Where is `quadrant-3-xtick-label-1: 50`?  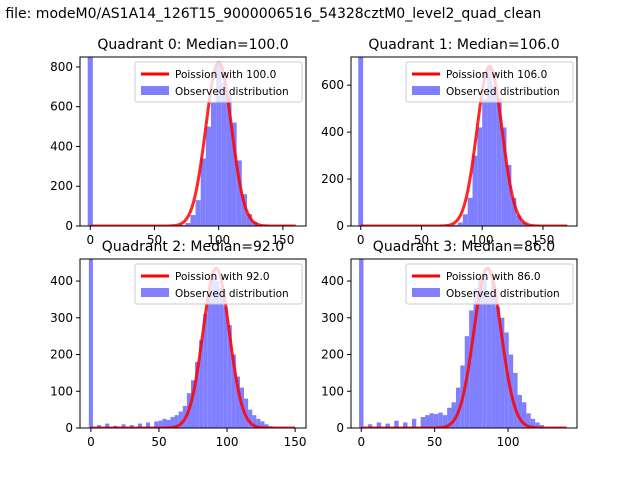 quadrant-3-xtick-label-1: 50 is located at coordinates (434, 442).